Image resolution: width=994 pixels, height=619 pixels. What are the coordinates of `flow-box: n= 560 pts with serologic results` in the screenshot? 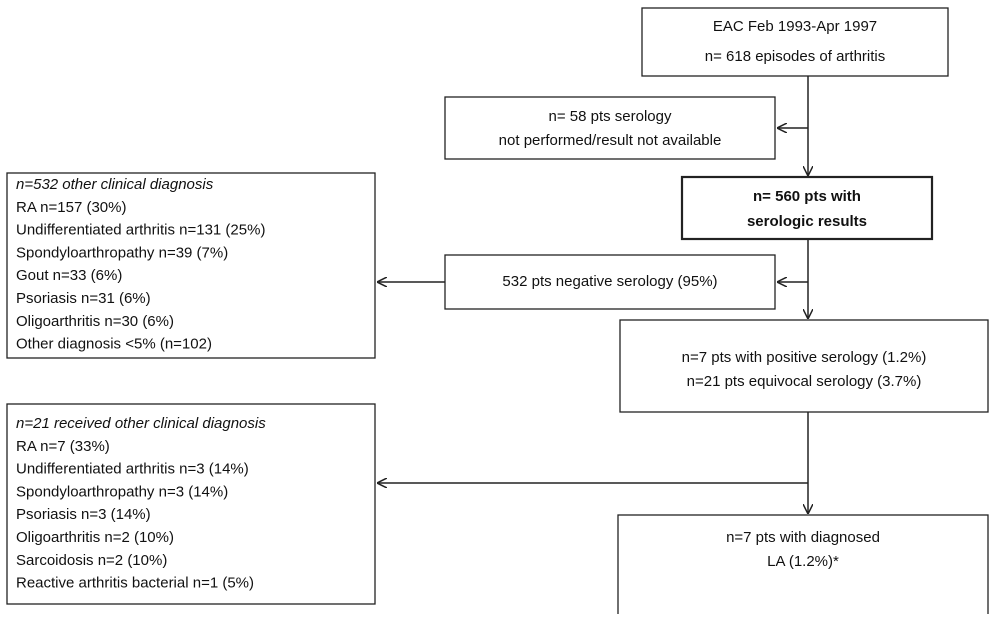 It's located at (807, 208).